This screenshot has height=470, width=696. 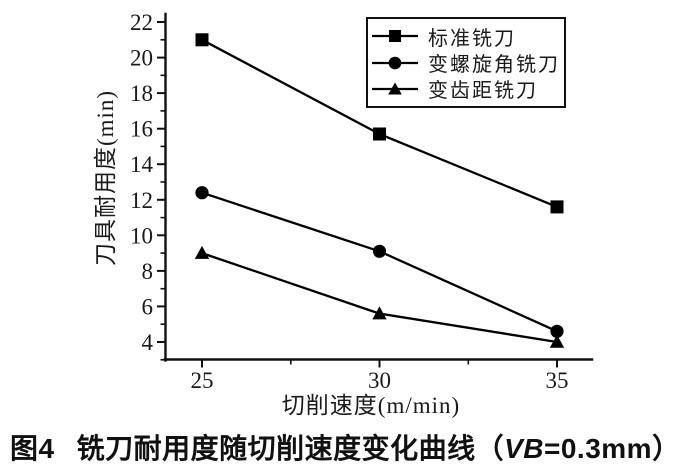 What do you see at coordinates (290, 448) in the screenshot?
I see `caption-text: 铣刀耐用度随切削速度变化曲线（` at bounding box center [290, 448].